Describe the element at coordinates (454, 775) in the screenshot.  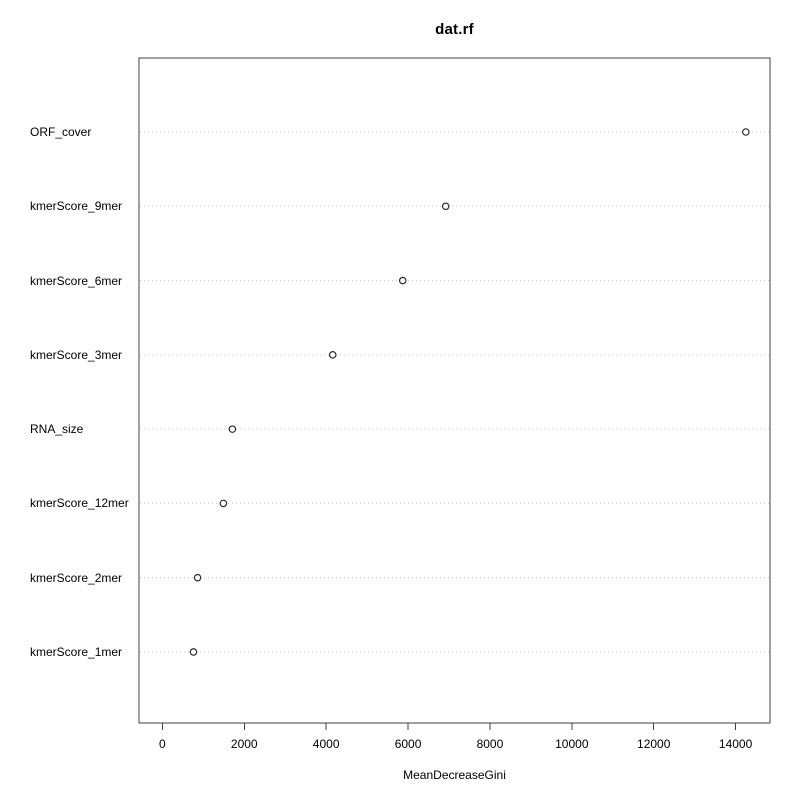
I see `x-axis-label: MeanDecreaseGini` at that location.